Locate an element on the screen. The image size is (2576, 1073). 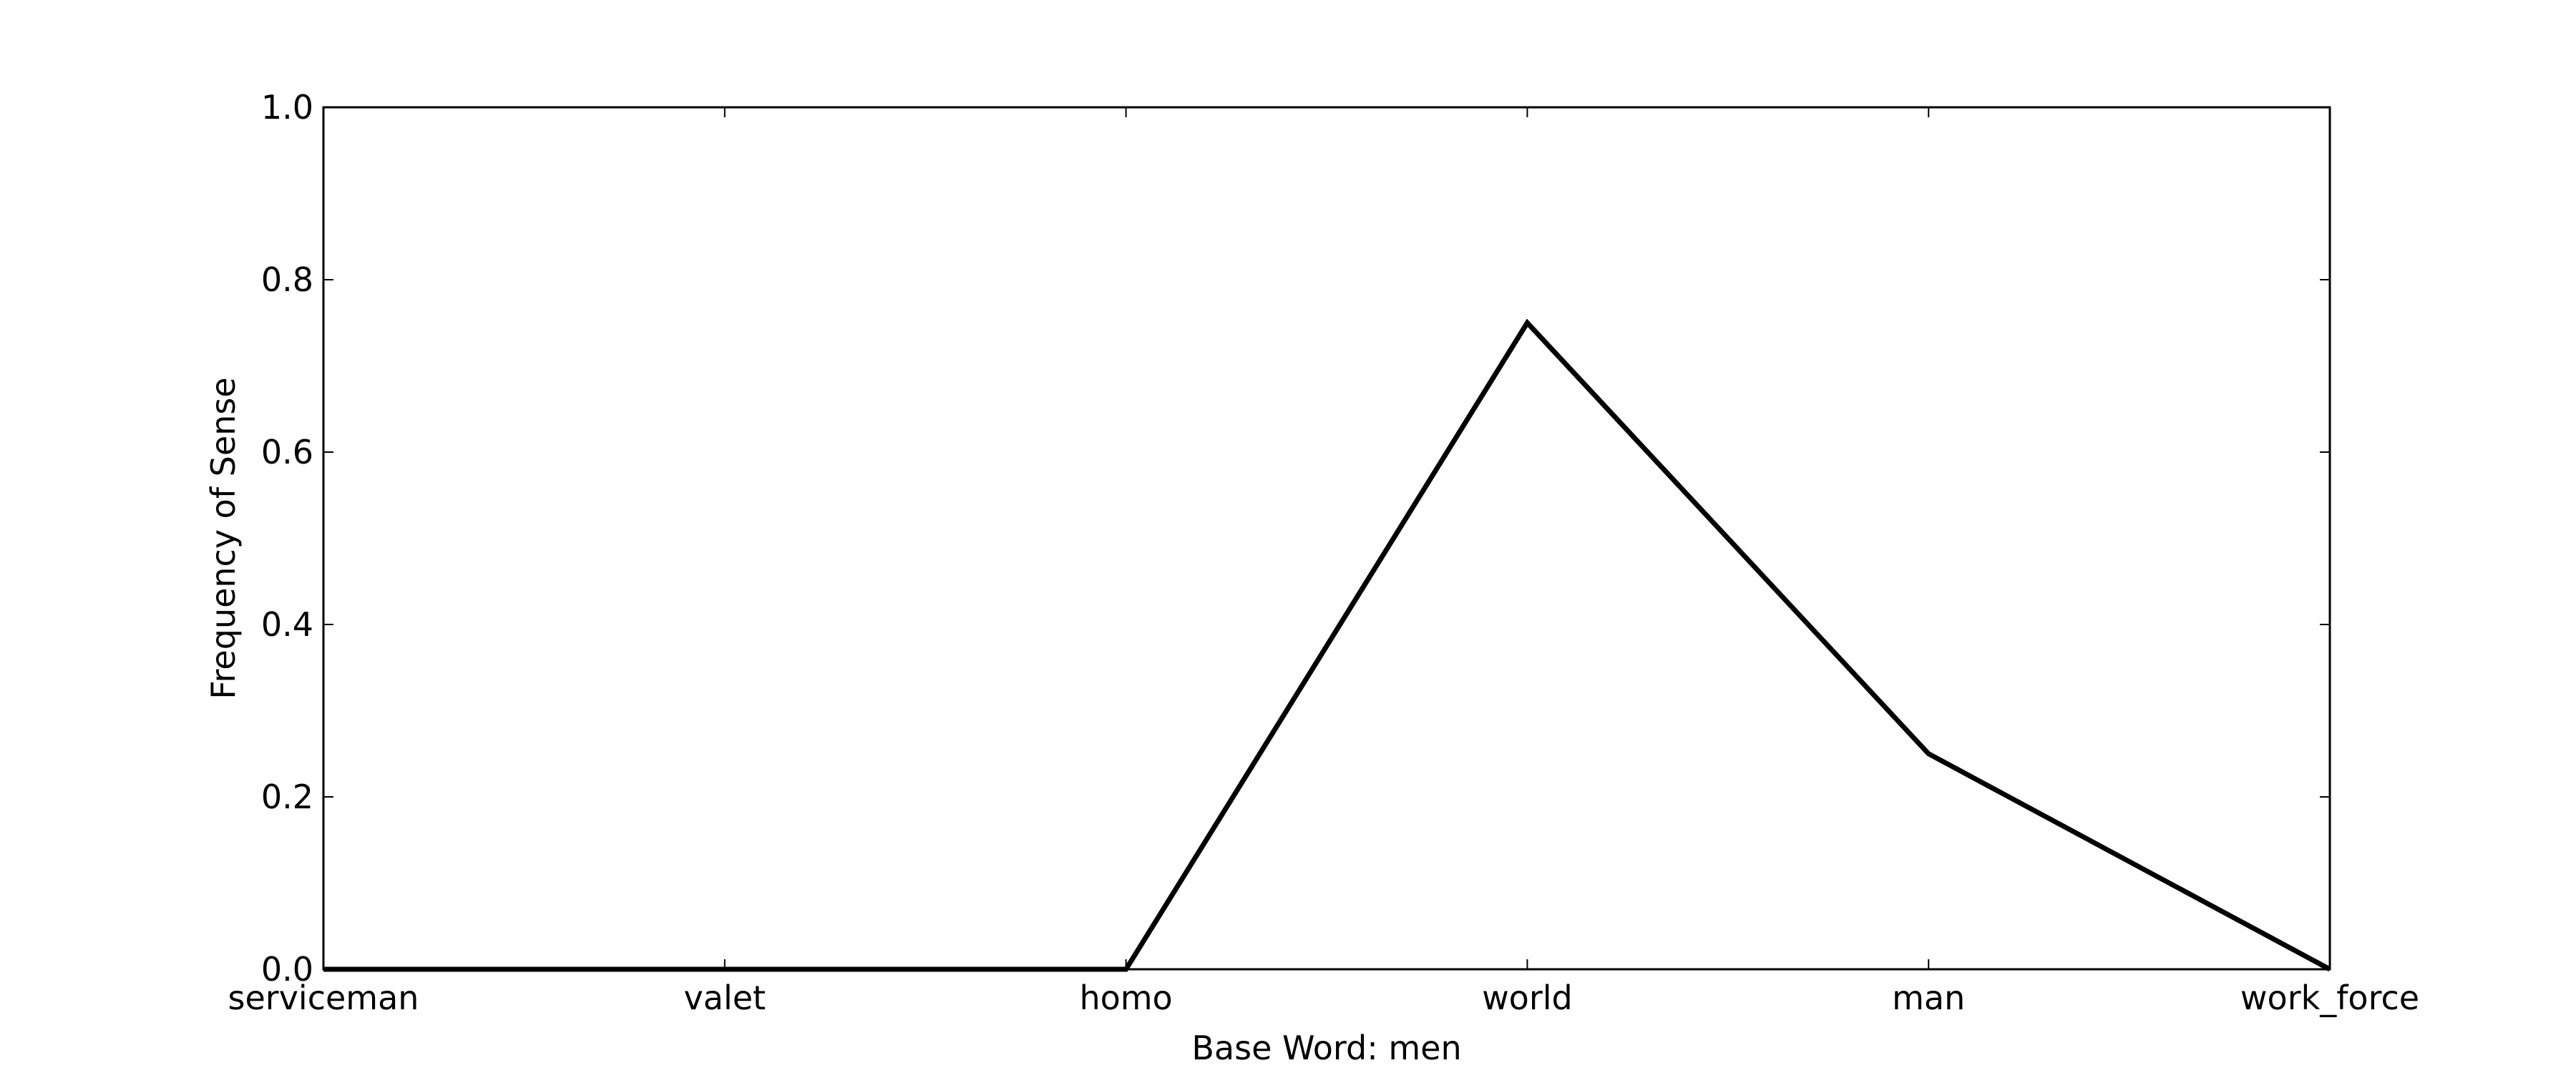
x-tick-label: man is located at coordinates (1928, 998).